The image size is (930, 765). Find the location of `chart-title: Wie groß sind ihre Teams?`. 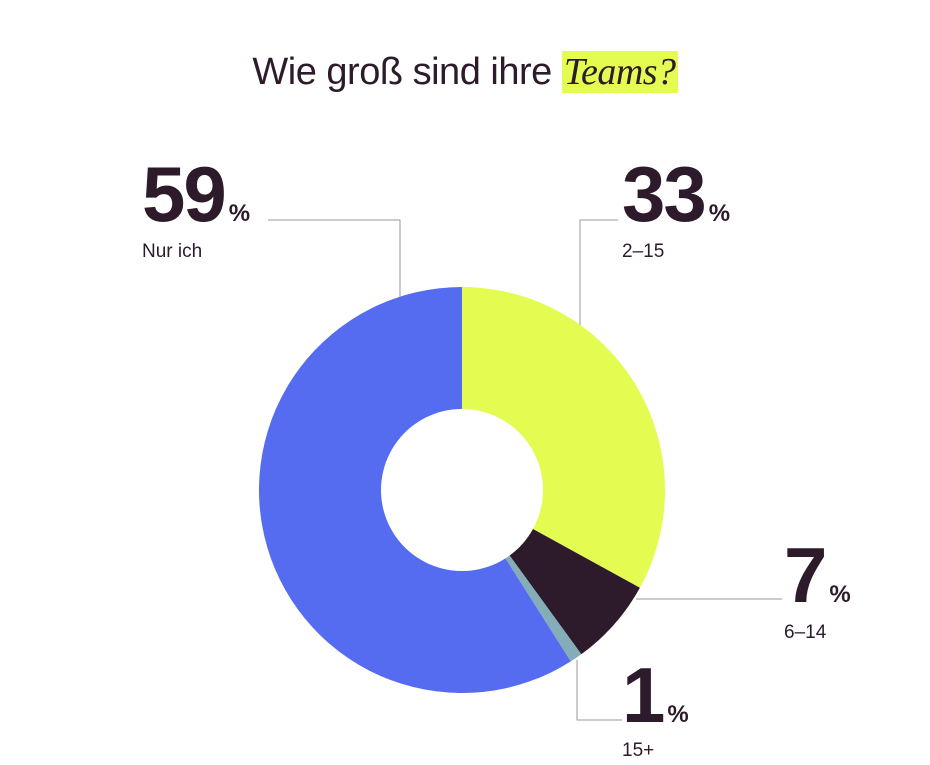

chart-title: Wie groß sind ihre Teams? is located at coordinates (465, 72).